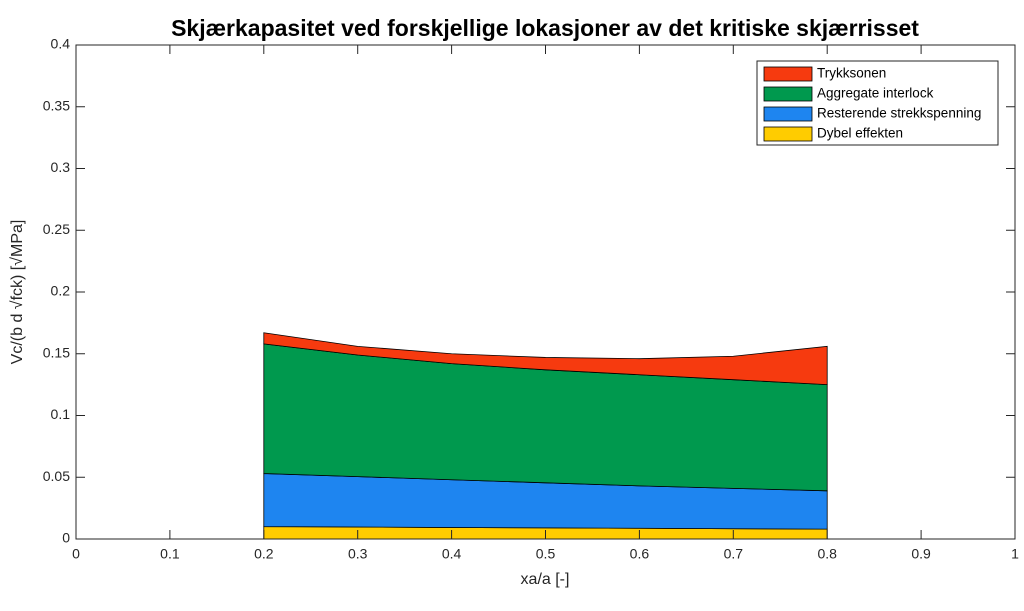 Image resolution: width=1024 pixels, height=611 pixels. Describe the element at coordinates (76, 554) in the screenshot. I see `x-tick-label: 0` at that location.